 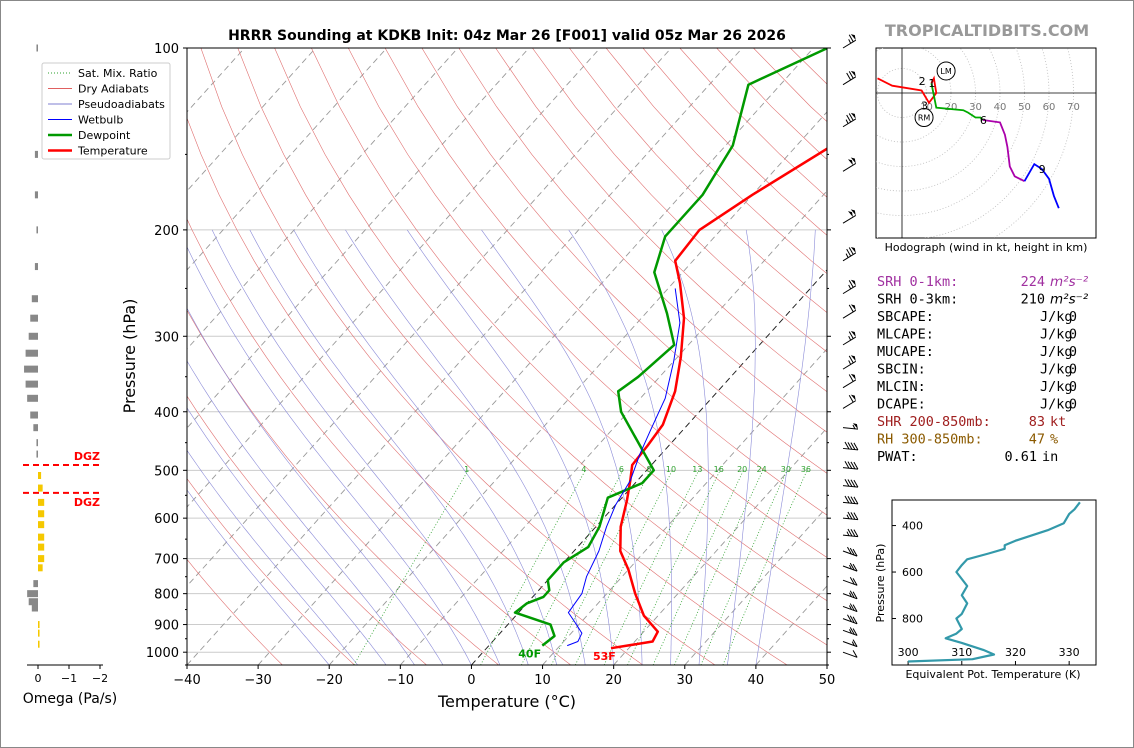 What do you see at coordinates (257, 680) in the screenshot?
I see `x-tick-label: −30` at bounding box center [257, 680].